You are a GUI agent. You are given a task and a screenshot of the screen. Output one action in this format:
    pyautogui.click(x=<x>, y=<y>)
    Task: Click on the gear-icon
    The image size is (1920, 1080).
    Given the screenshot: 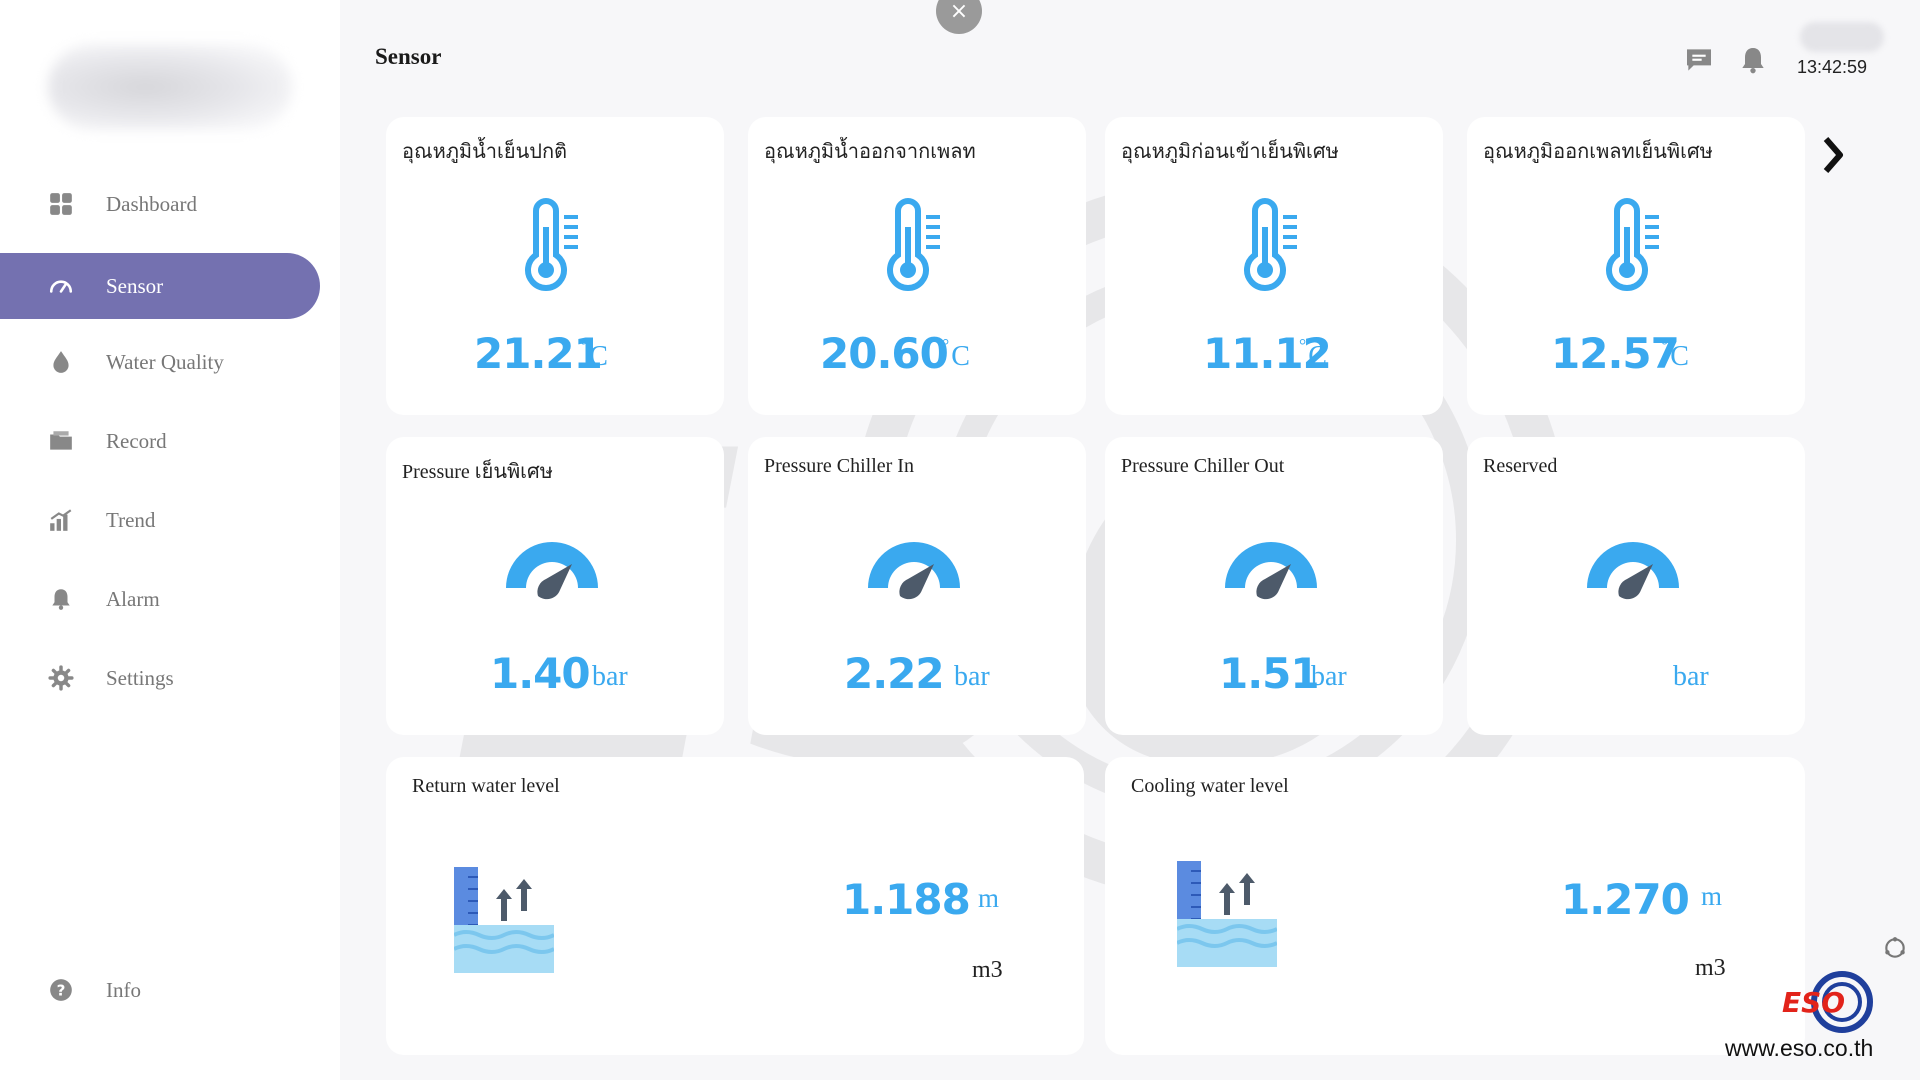 What is the action you would take?
    pyautogui.click(x=61, y=678)
    